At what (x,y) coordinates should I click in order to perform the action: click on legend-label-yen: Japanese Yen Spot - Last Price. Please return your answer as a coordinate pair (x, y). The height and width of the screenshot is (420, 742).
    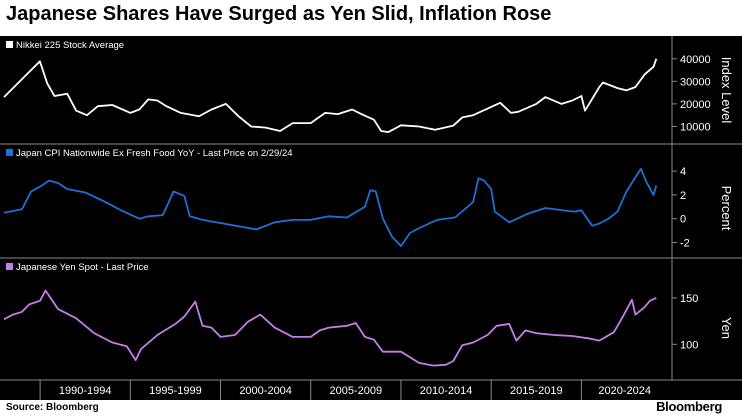
    Looking at the image, I should click on (82, 267).